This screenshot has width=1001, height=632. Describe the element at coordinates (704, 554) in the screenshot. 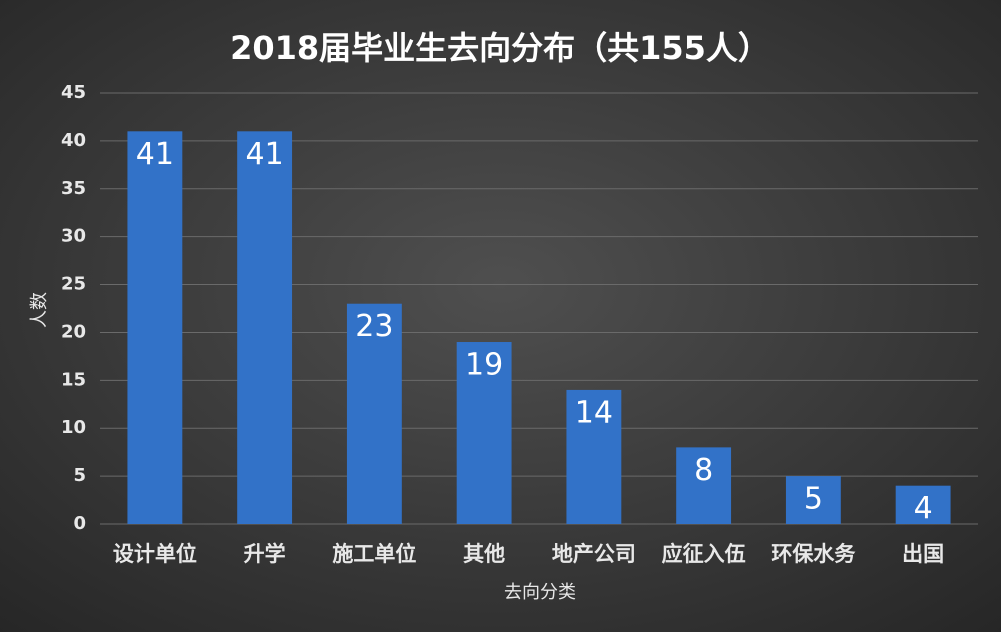

I see `x-tick-label: 应征入伍` at that location.